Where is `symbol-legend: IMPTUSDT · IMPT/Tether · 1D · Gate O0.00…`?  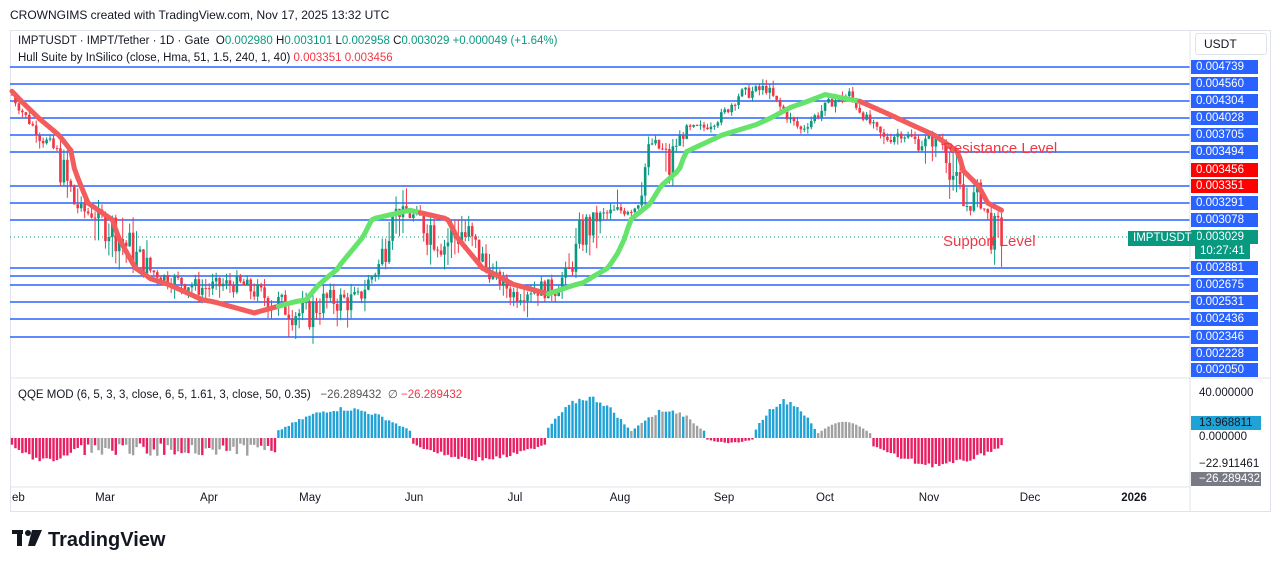 symbol-legend: IMPTUSDT · IMPT/Tether · 1D · Gate O0.00… is located at coordinates (287, 41).